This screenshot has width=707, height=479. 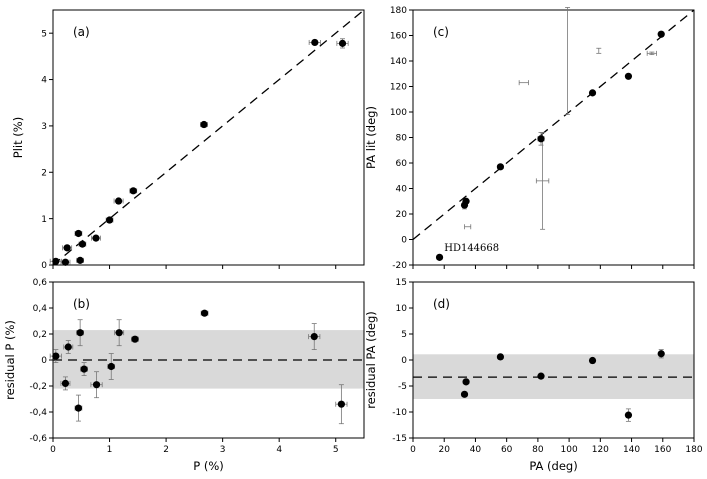 What do you see at coordinates (208, 466) in the screenshot?
I see `x-axis-label: P (%)` at bounding box center [208, 466].